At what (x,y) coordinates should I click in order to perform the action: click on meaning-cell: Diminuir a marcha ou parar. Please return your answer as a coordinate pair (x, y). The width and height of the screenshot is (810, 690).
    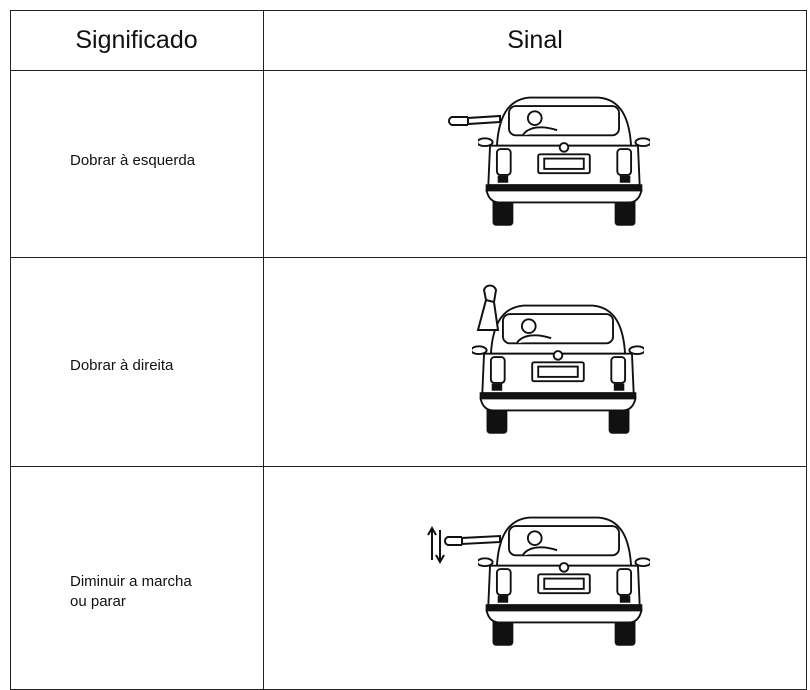
    Looking at the image, I should click on (131, 591).